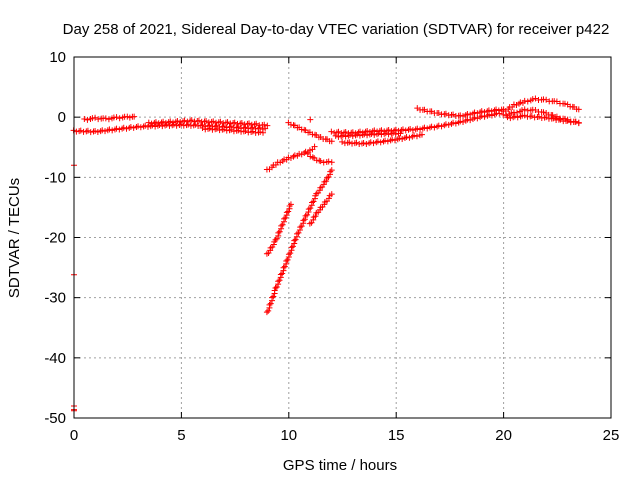 The height and width of the screenshot is (480, 640). What do you see at coordinates (55, 298) in the screenshot?
I see `y-tick-label: -30` at bounding box center [55, 298].